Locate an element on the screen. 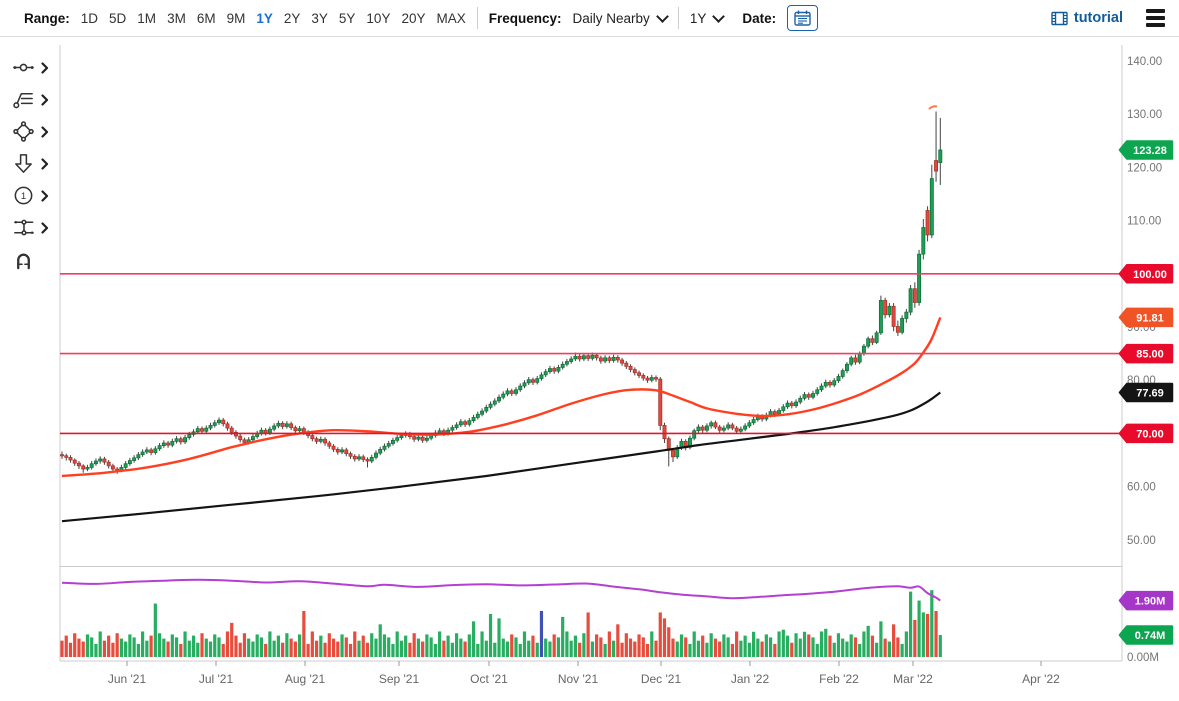 This screenshot has height=701, width=1179. range-option-1D: 1D is located at coordinates (89, 18).